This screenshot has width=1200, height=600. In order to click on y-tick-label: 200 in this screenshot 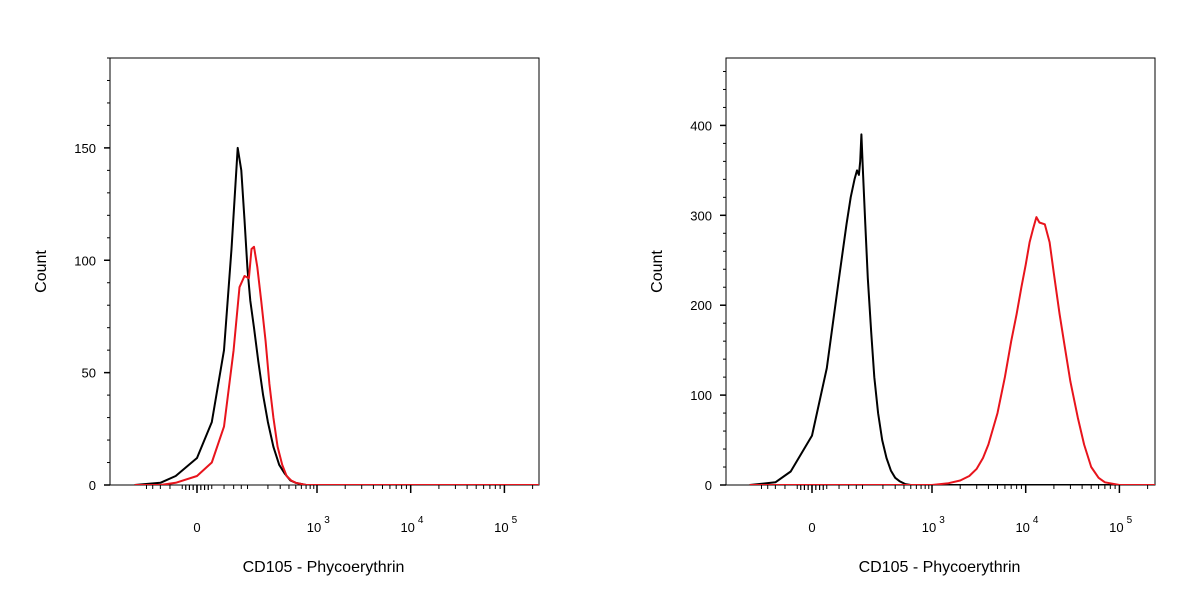, I will do `click(701, 305)`.